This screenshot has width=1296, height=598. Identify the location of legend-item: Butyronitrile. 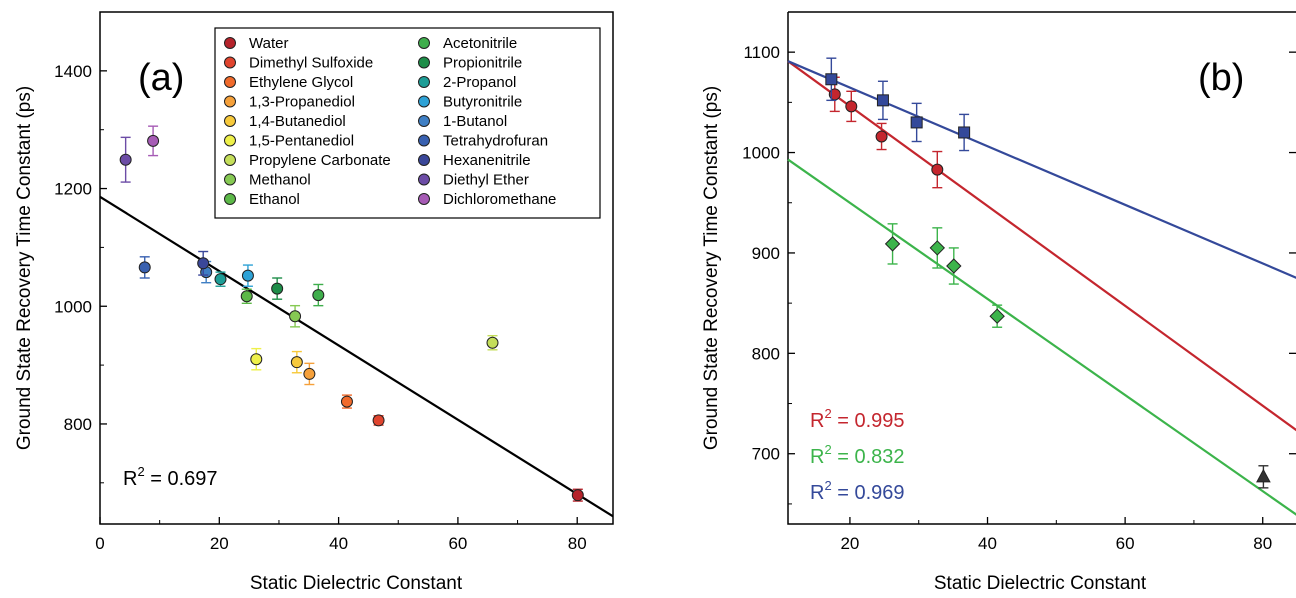
(470, 102).